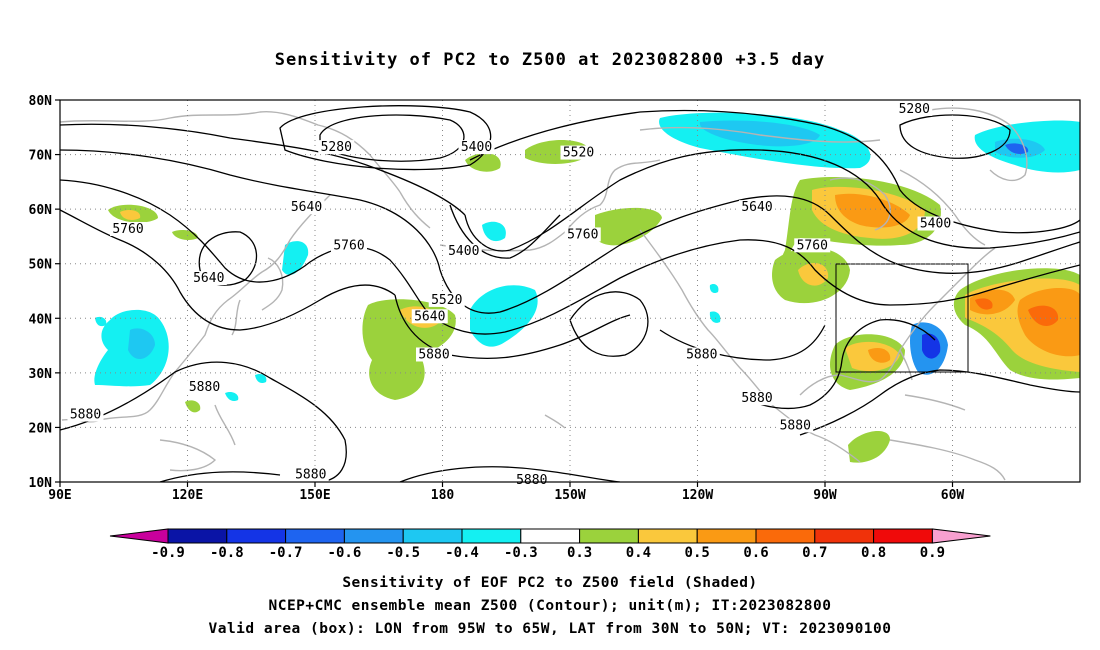  I want to click on contour-label: 5520, so click(446, 300).